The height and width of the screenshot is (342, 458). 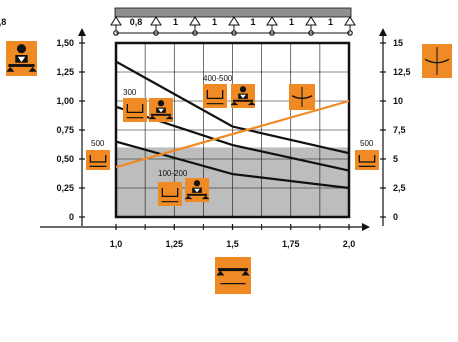 What do you see at coordinates (398, 101) in the screenshot?
I see `y-right-tick-label: 10` at bounding box center [398, 101].